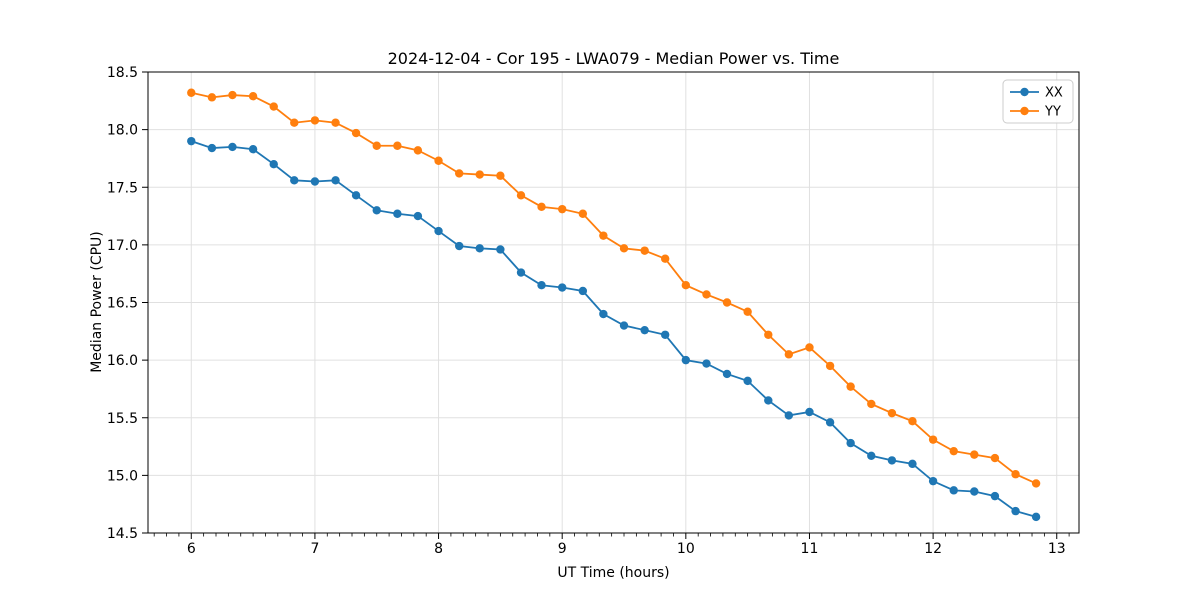 Image resolution: width=1200 pixels, height=600 pixels. I want to click on y-tick-label: 15.0, so click(122, 476).